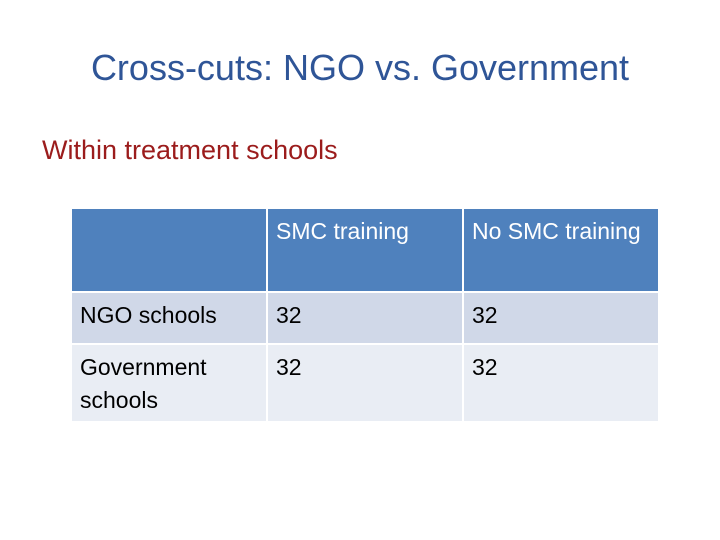 The height and width of the screenshot is (540, 720). Describe the element at coordinates (170, 319) in the screenshot. I see `row-label-ngo-schools: NGO schools` at that location.